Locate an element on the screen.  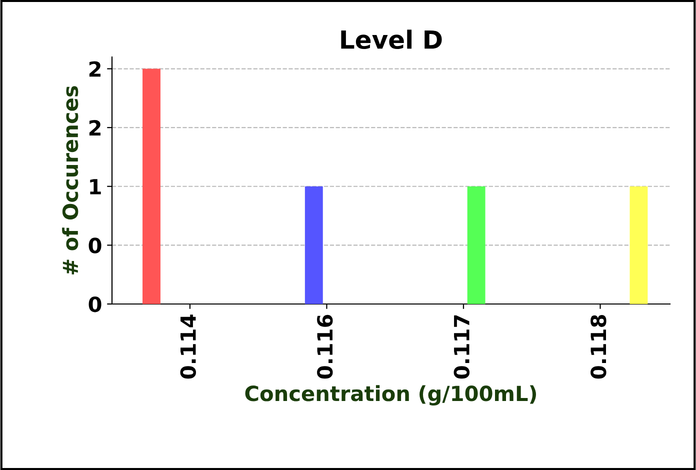
x-tick-label: 0.117 is located at coordinates (462, 347).